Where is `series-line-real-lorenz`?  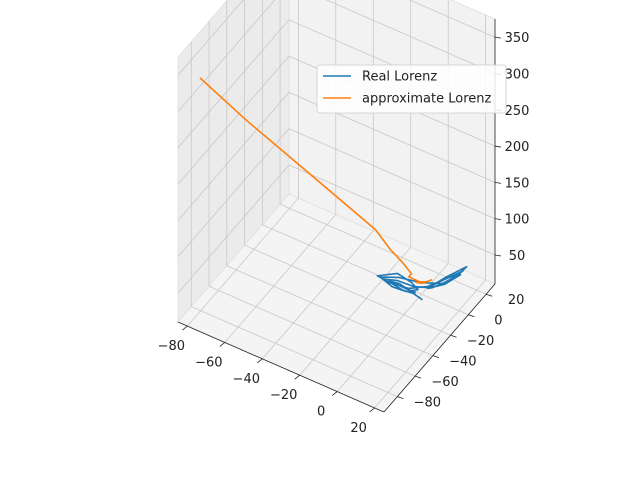
series-line-real-lorenz is located at coordinates (422, 283).